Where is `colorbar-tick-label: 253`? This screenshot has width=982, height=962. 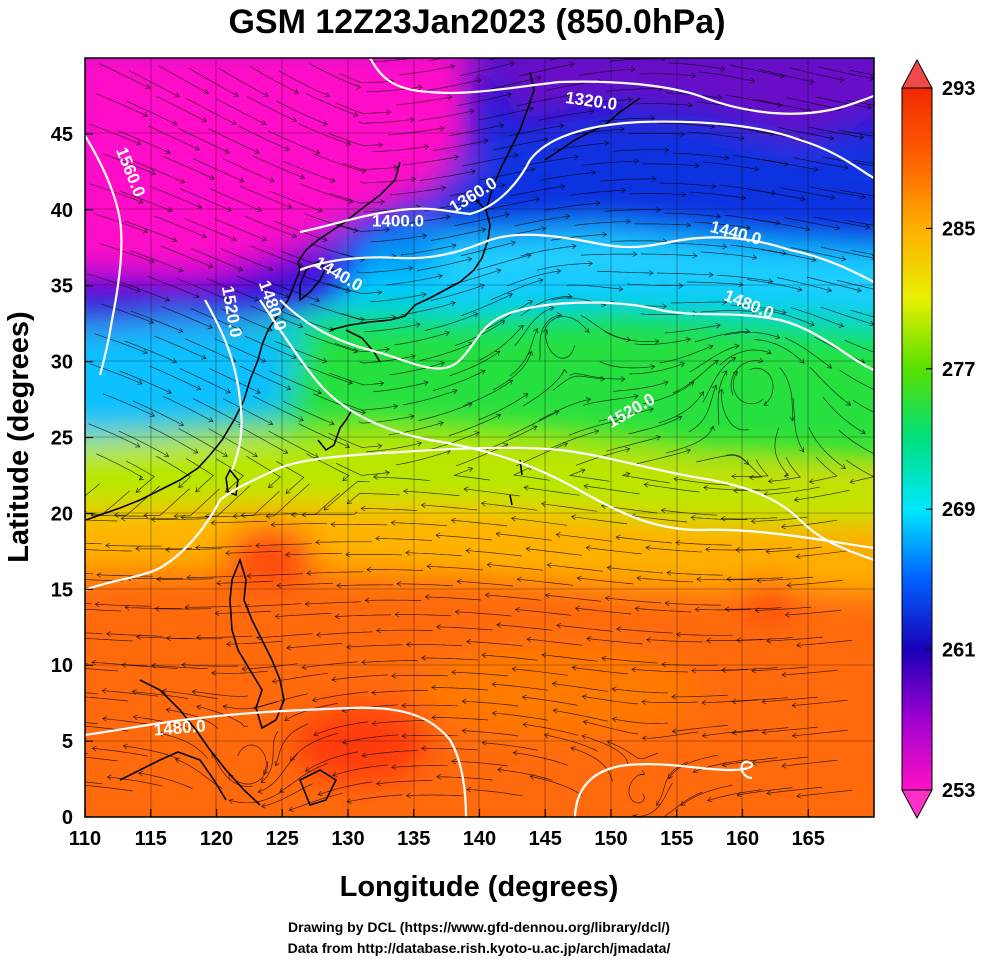
colorbar-tick-label: 253 is located at coordinates (958, 791).